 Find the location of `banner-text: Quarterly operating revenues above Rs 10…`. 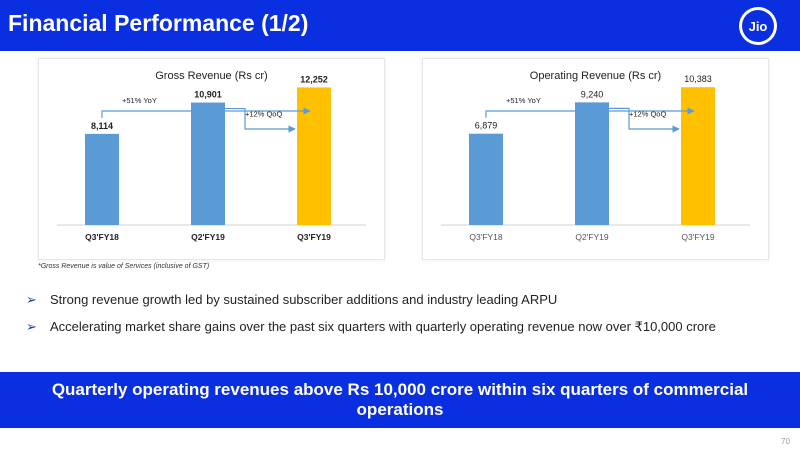

banner-text: Quarterly operating revenues above Rs 10… is located at coordinates (400, 399).